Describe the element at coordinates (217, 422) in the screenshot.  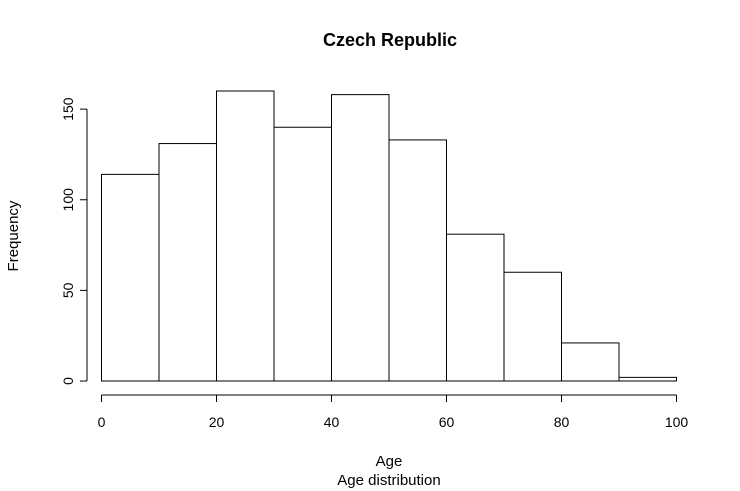
I see `x-tick-label: 20` at that location.